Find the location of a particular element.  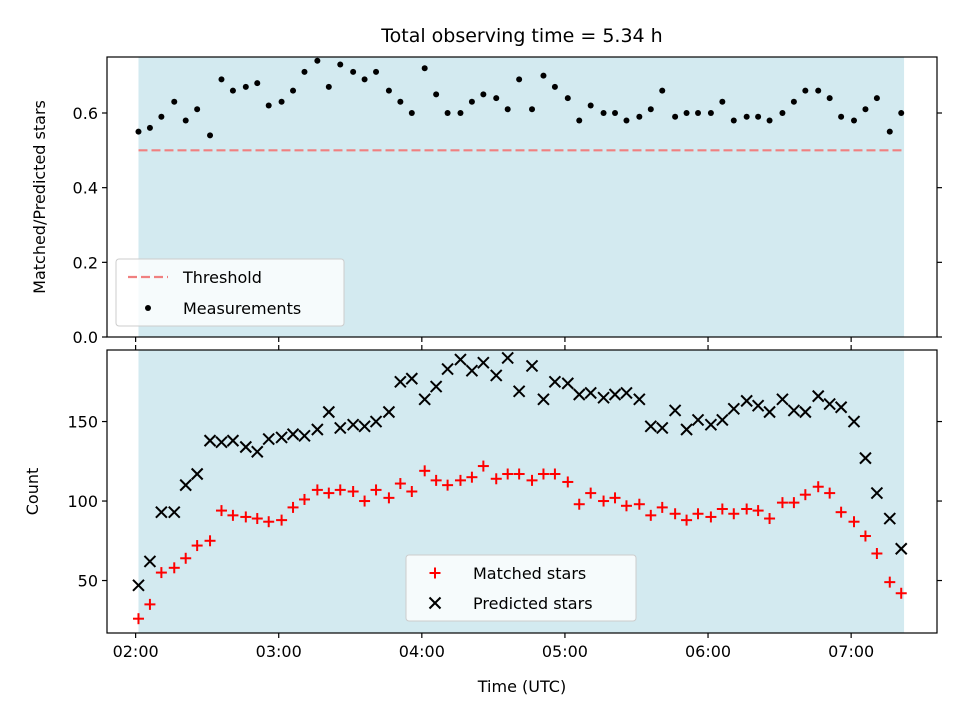

legend-matched-label: Matched stars is located at coordinates (529, 573).